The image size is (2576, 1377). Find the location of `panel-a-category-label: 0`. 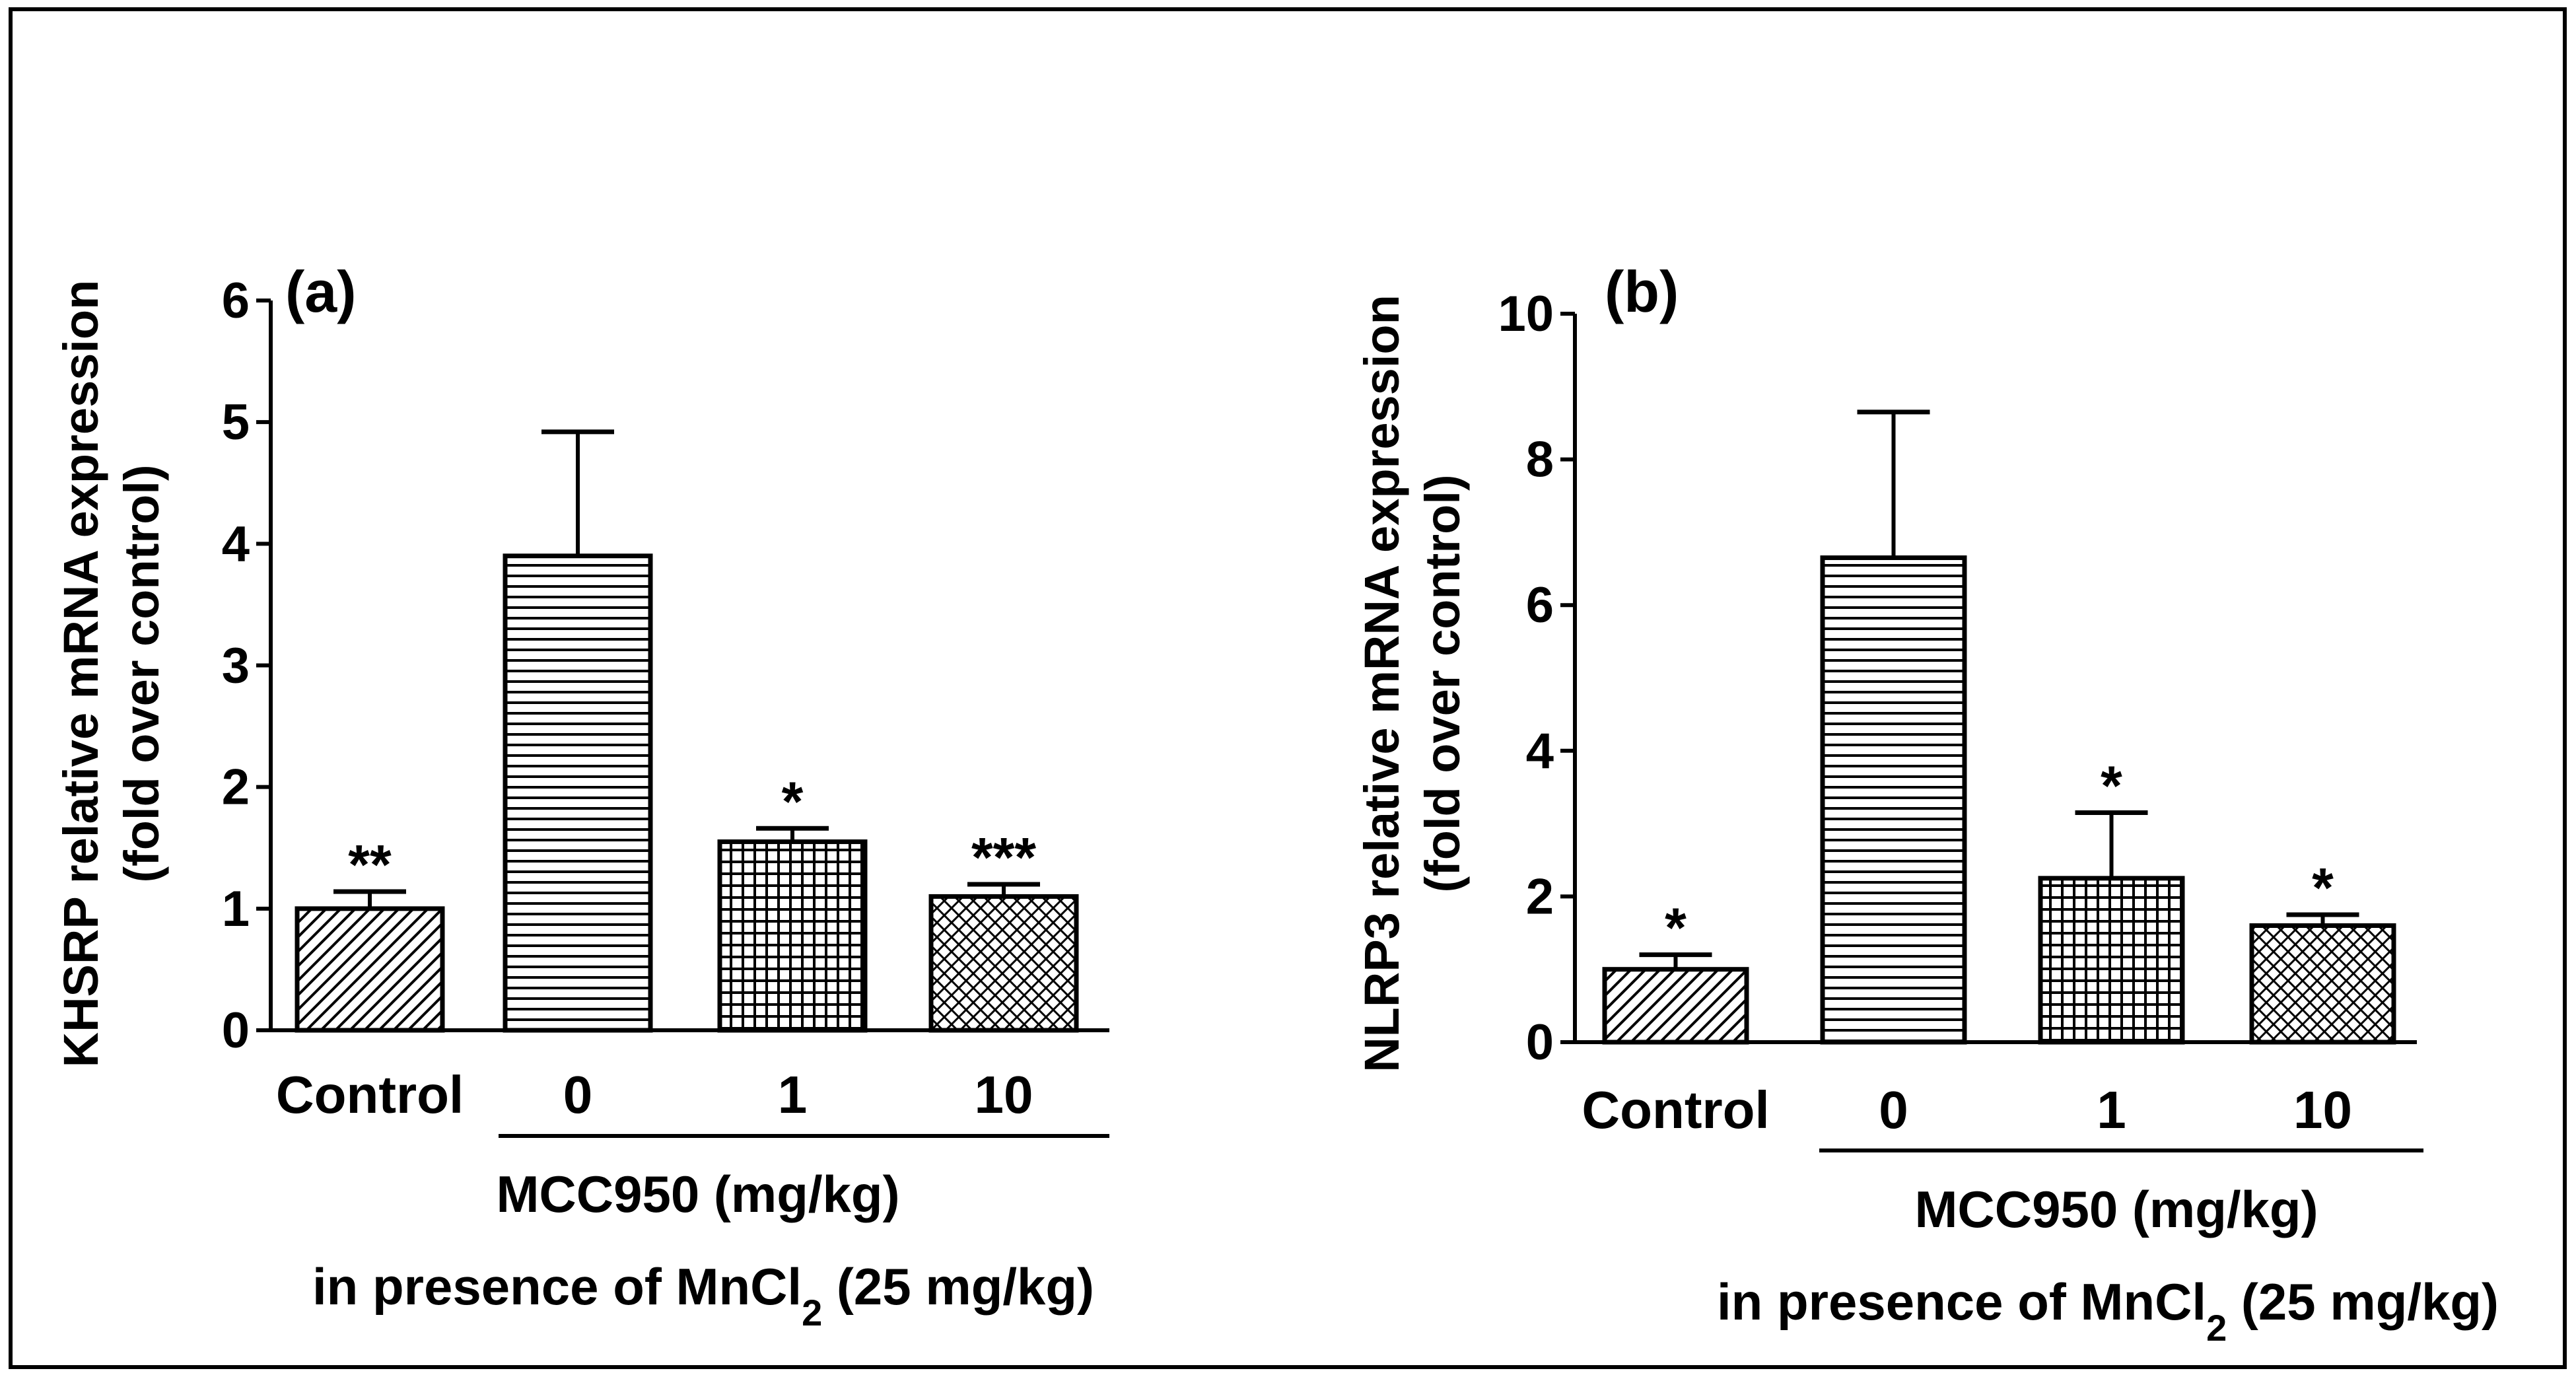

panel-a-category-label: 0 is located at coordinates (578, 1094).